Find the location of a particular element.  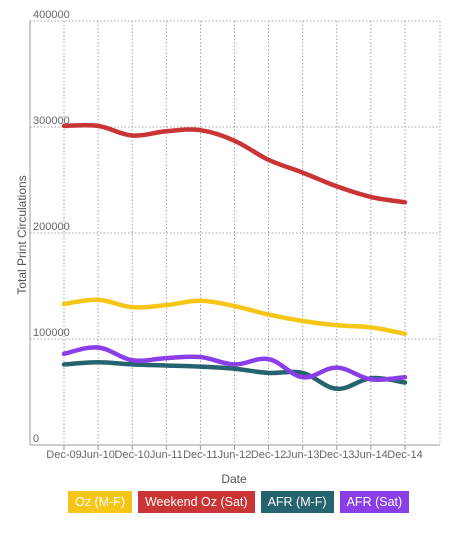

y-tick-label: 200000 is located at coordinates (51, 227).